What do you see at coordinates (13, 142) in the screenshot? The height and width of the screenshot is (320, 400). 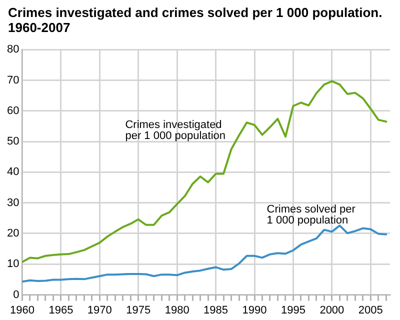 I see `y-tick-label: 50` at bounding box center [13, 142].